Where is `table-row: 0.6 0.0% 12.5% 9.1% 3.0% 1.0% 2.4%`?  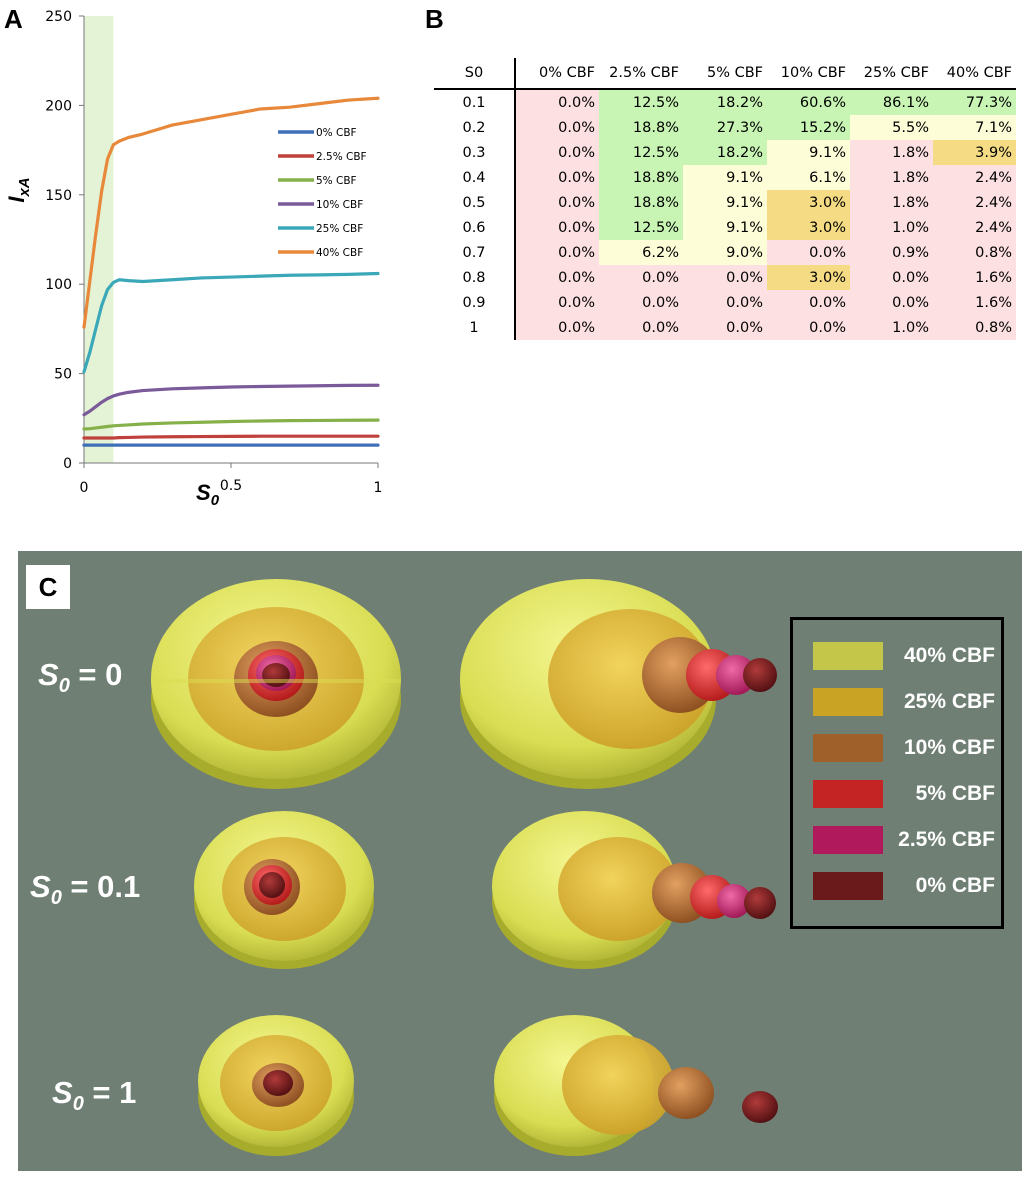
table-row: 0.6 0.0% 12.5% 9.1% 3.0% 1.0% 2.4% is located at coordinates (725, 227).